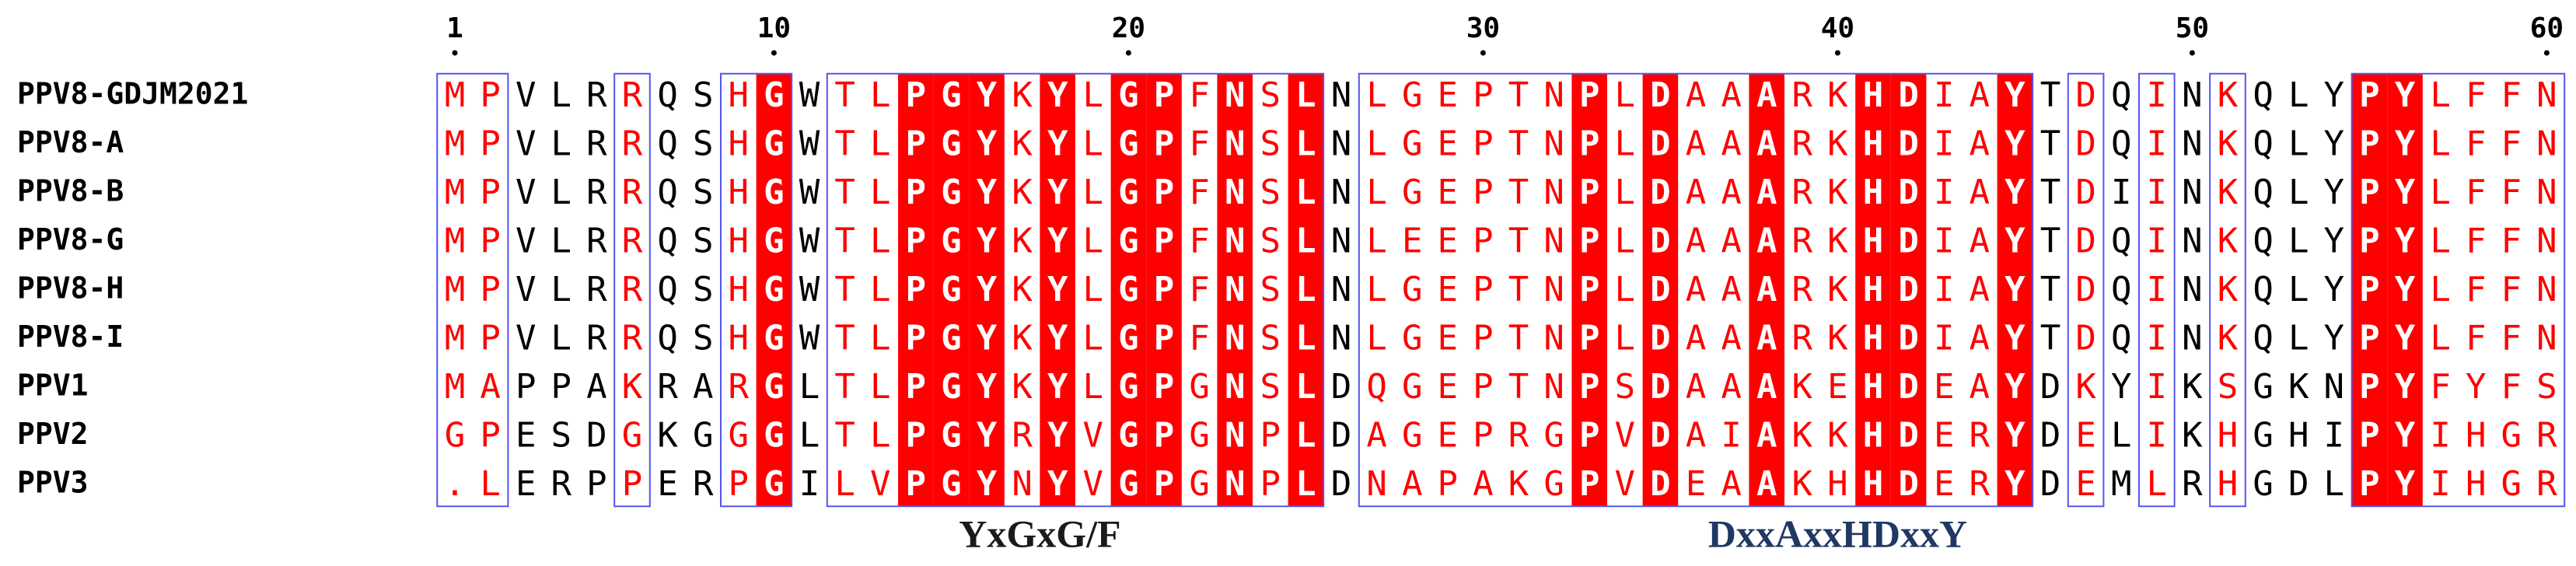 The height and width of the screenshot is (566, 2576). Describe the element at coordinates (70, 239) in the screenshot. I see `sequence-name: PPV8-G` at that location.